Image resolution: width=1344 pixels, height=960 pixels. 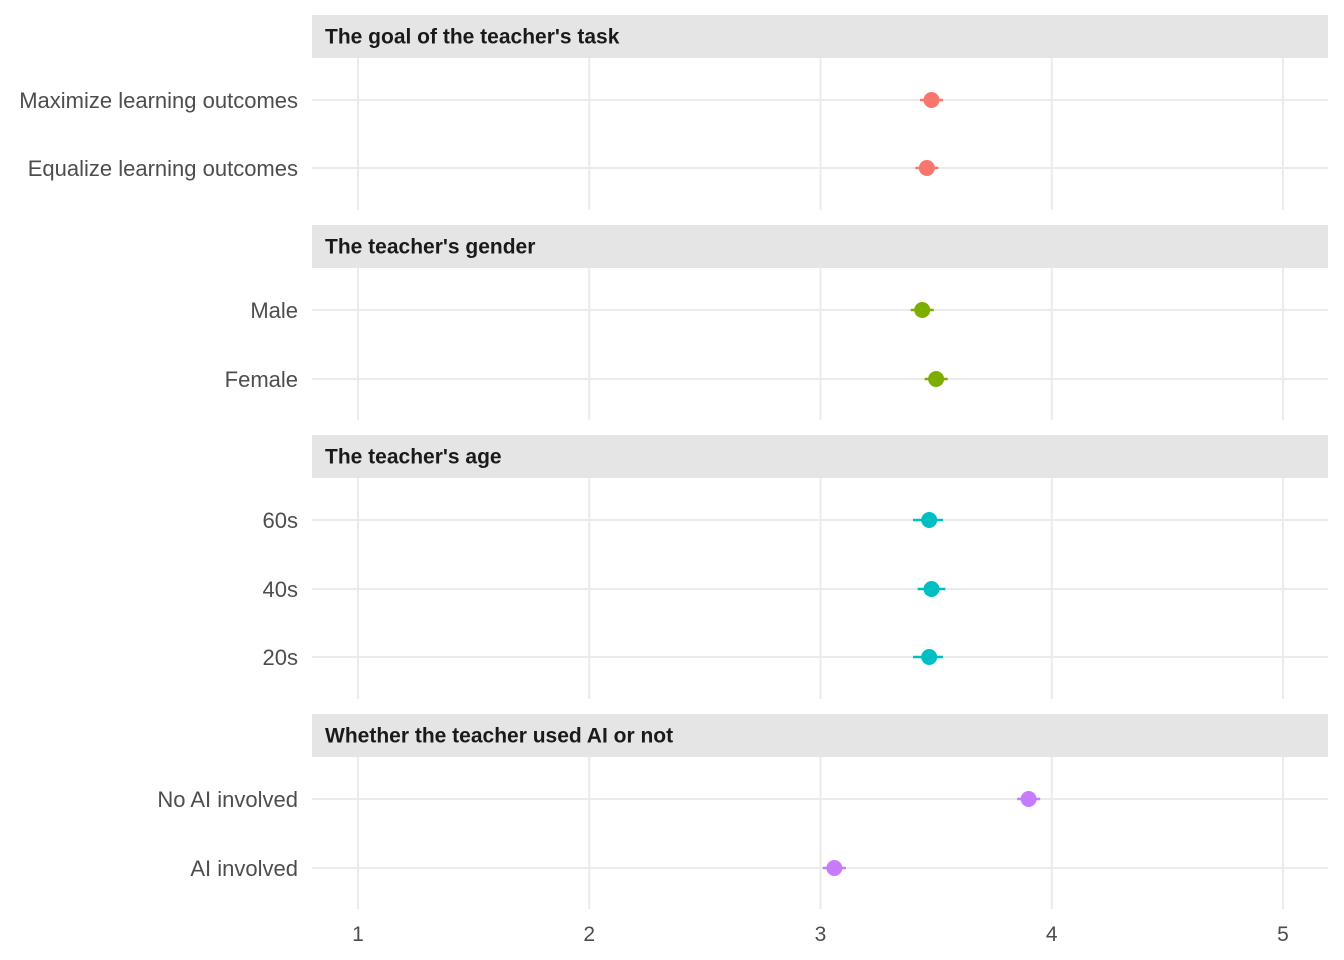 What do you see at coordinates (472, 37) in the screenshot?
I see `facet-title: The goal of the teacher's task` at bounding box center [472, 37].